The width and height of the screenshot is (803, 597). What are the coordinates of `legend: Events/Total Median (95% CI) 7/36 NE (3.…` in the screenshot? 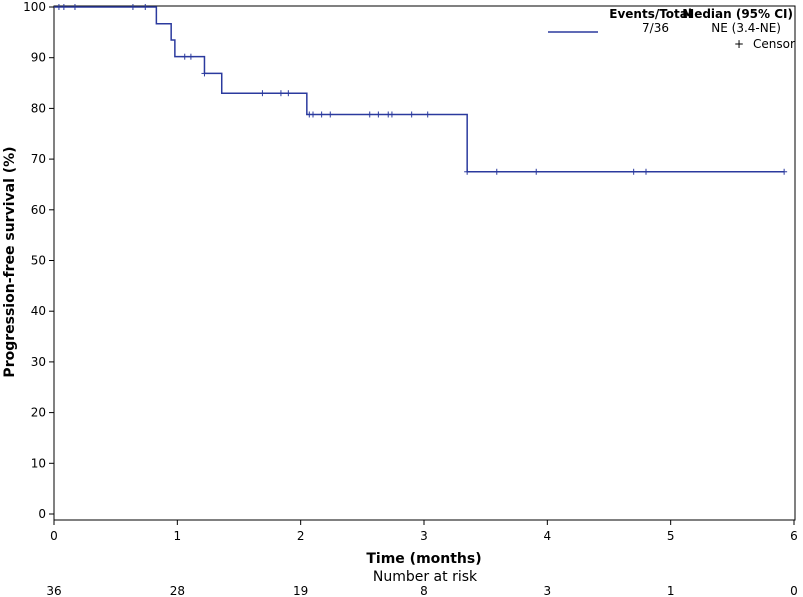 It's located at (671, 29).